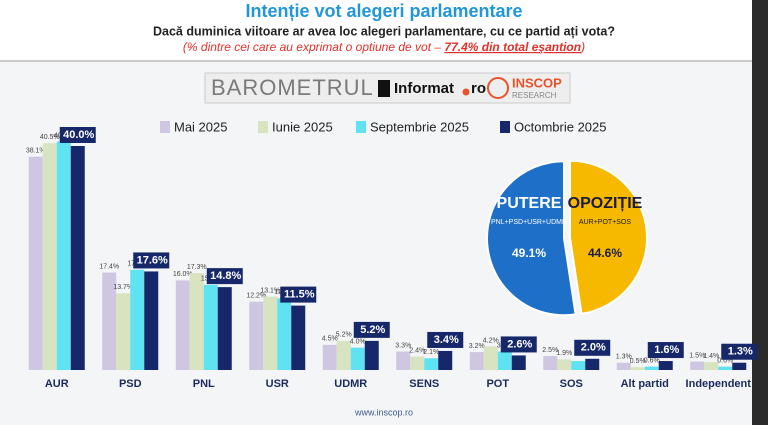 This screenshot has height=425, width=768. Describe the element at coordinates (711, 356) in the screenshot. I see `value-label: 1.4%` at that location.